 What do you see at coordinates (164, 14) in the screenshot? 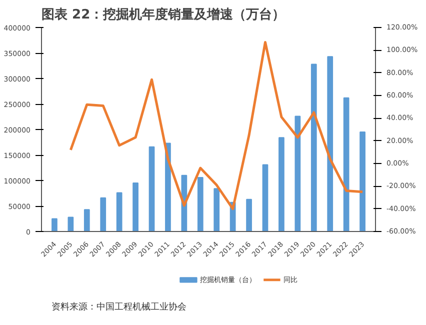
I see `chart-title: 图表 22：挖掘机年度销量及增速（万台）` at bounding box center [164, 14].